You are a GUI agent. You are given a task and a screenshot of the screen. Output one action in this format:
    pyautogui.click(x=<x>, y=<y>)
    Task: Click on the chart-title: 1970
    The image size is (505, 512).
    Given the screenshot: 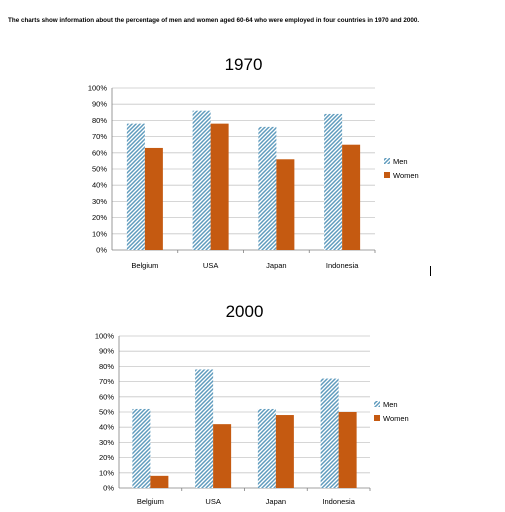 What is the action you would take?
    pyautogui.click(x=244, y=64)
    